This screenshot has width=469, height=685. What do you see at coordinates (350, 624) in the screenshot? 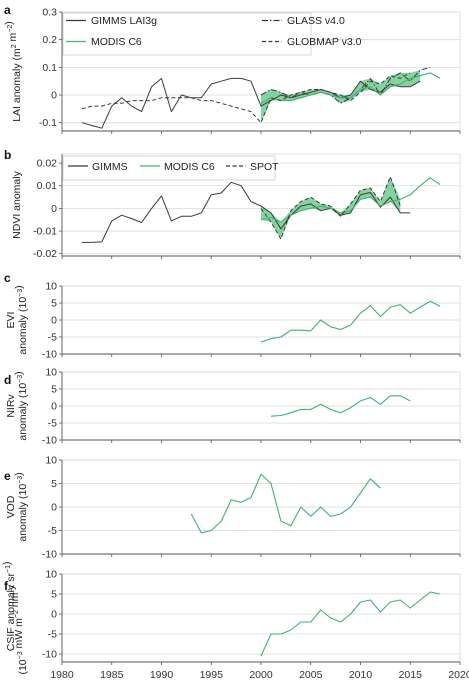
I see `series-line-panel-f` at bounding box center [350, 624].